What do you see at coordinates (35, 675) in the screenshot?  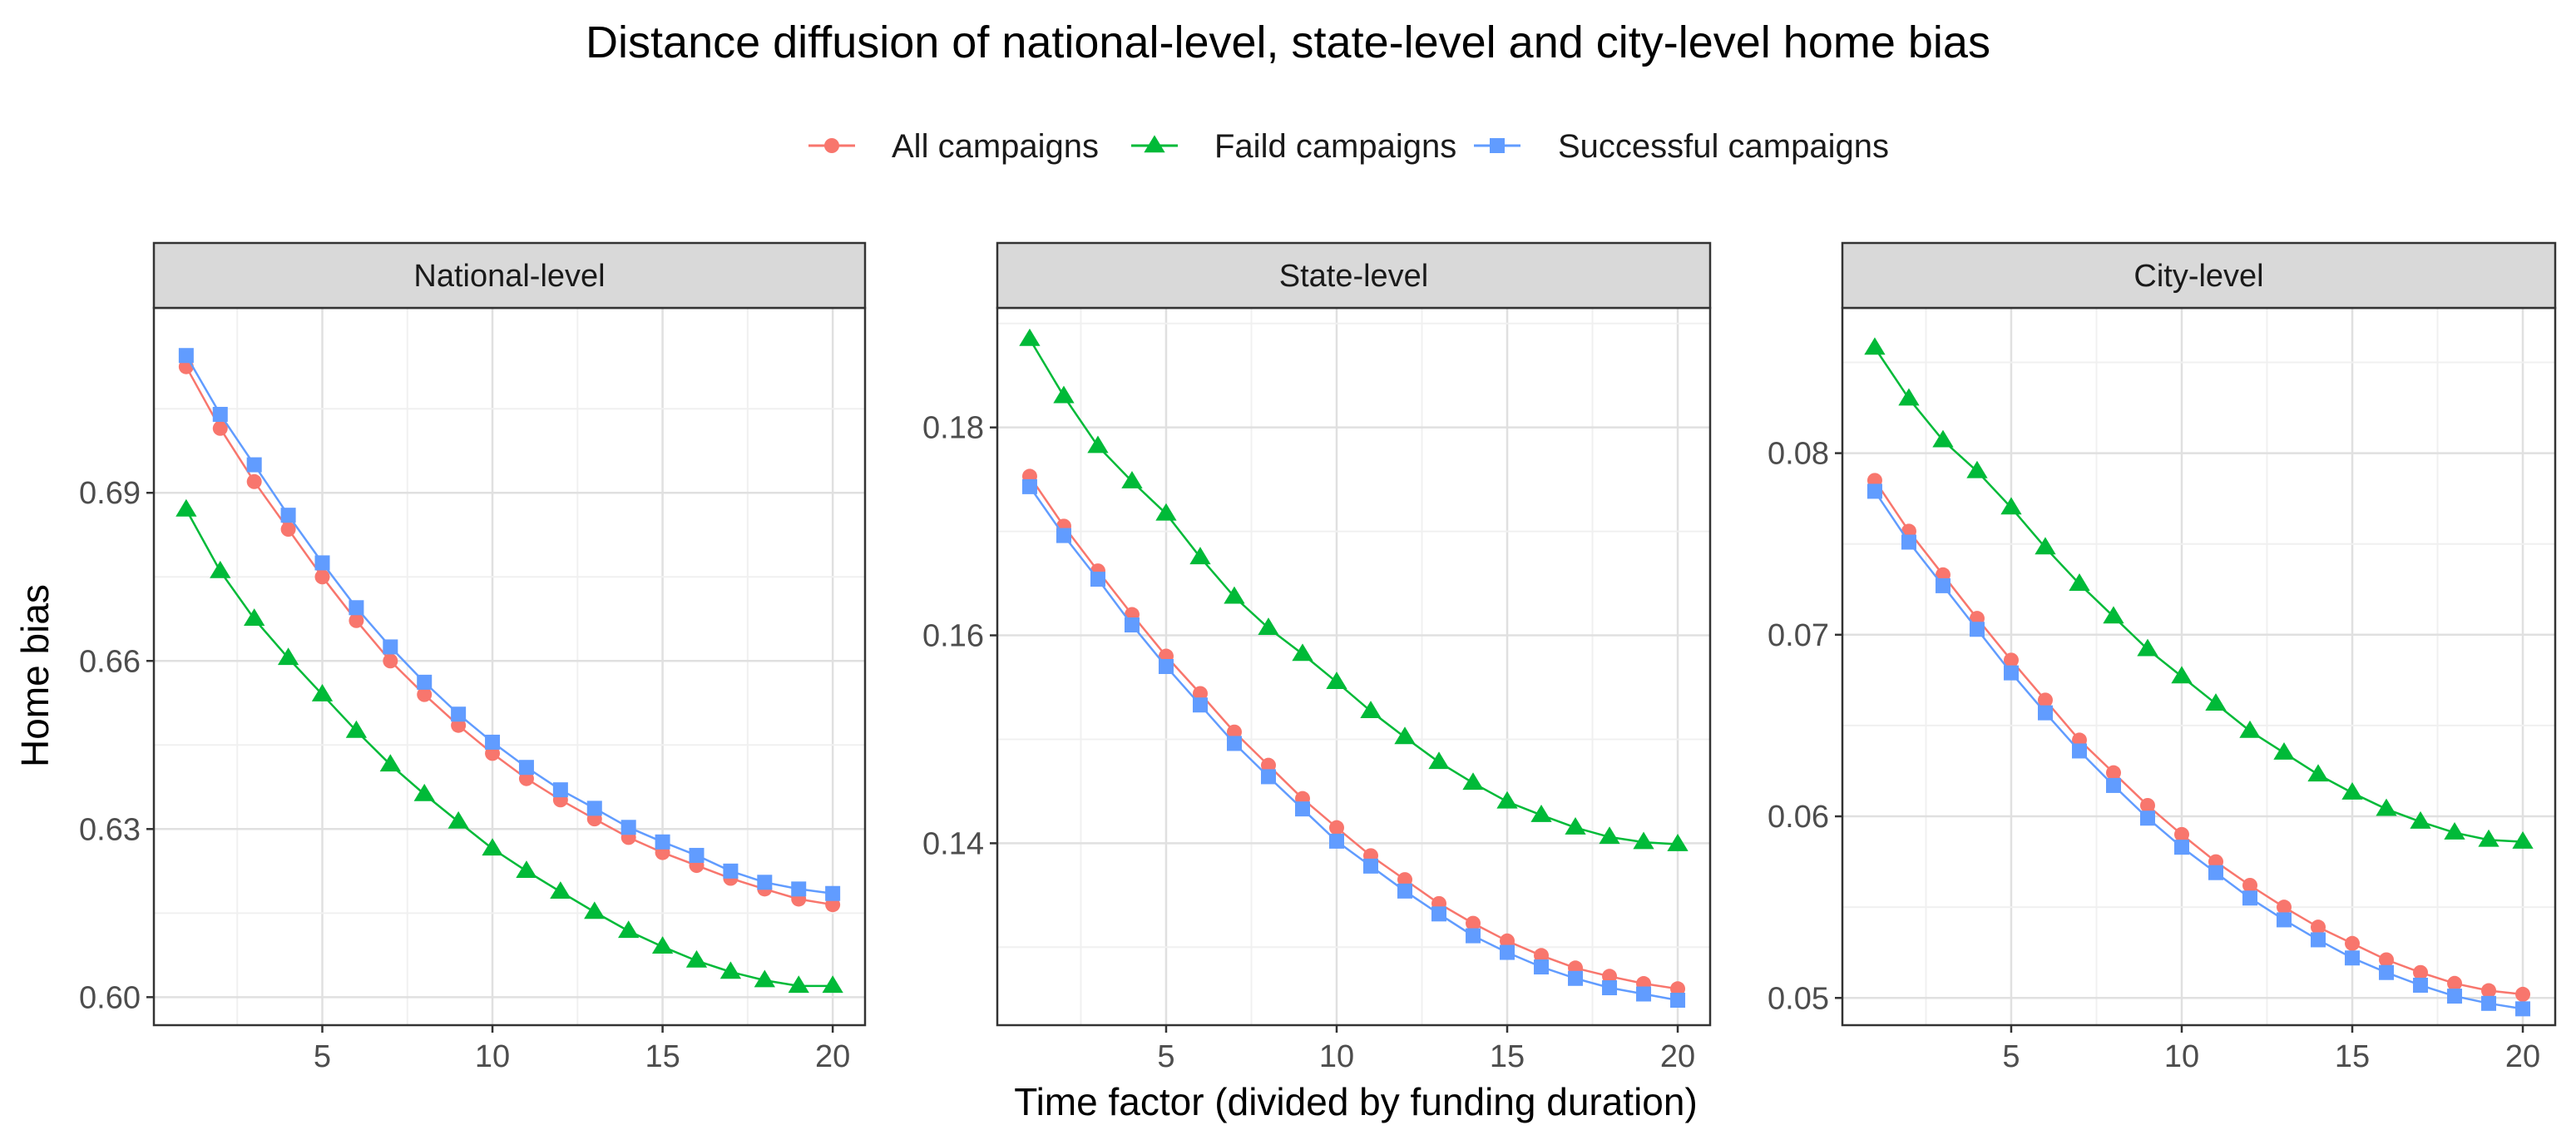 I see `y-axis-title: Home bias` at bounding box center [35, 675].